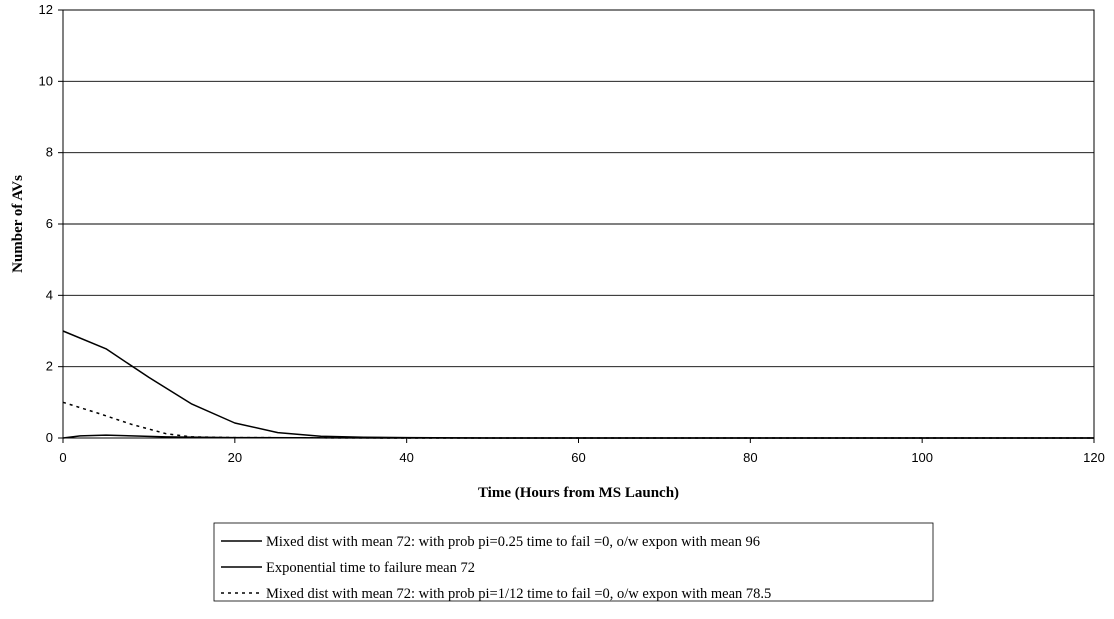 The image size is (1114, 619). I want to click on x-tick-label: 20, so click(235, 457).